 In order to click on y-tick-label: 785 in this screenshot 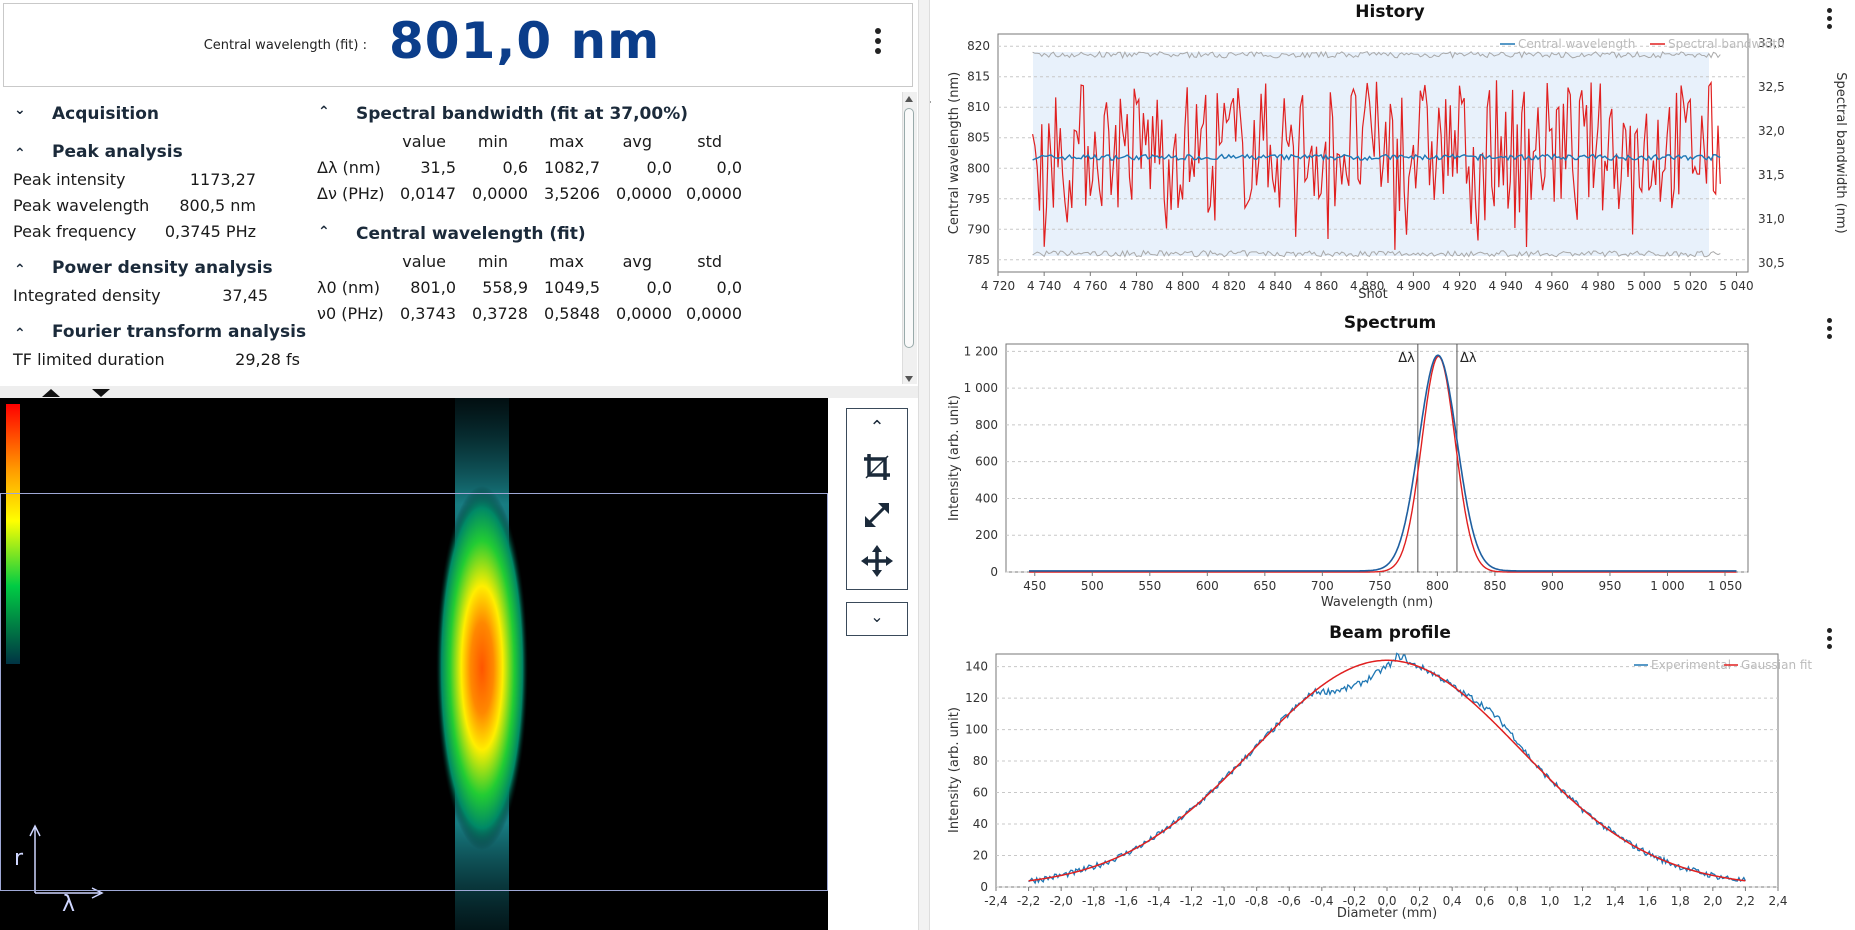, I will do `click(978, 260)`.